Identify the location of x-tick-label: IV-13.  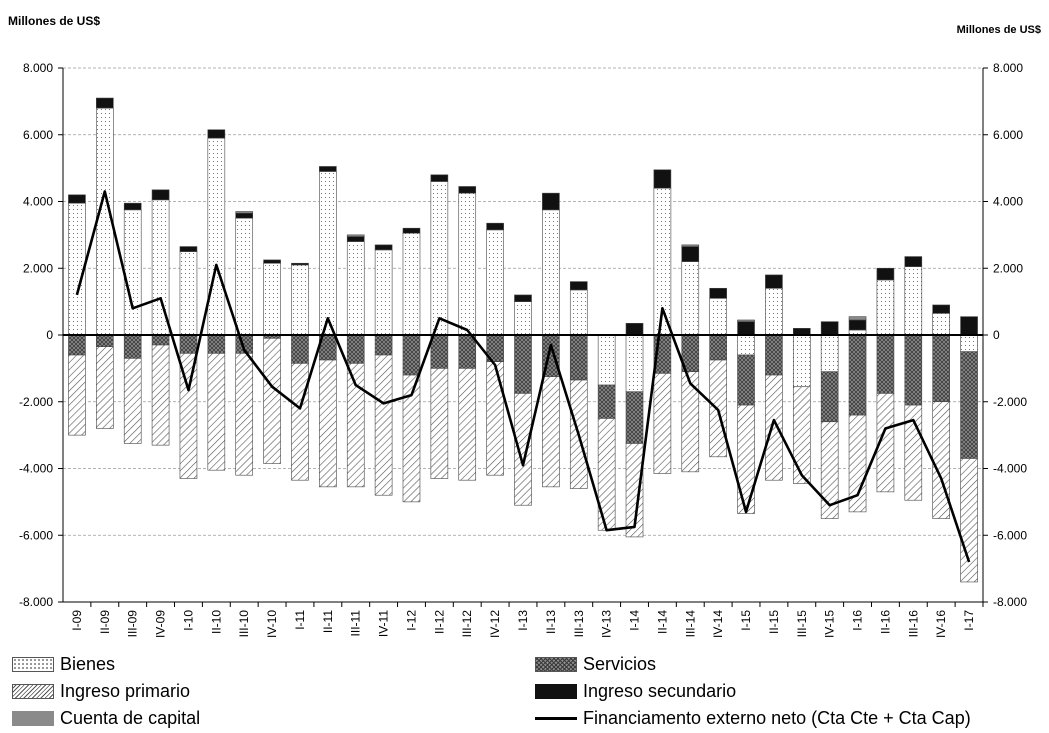
(607, 624).